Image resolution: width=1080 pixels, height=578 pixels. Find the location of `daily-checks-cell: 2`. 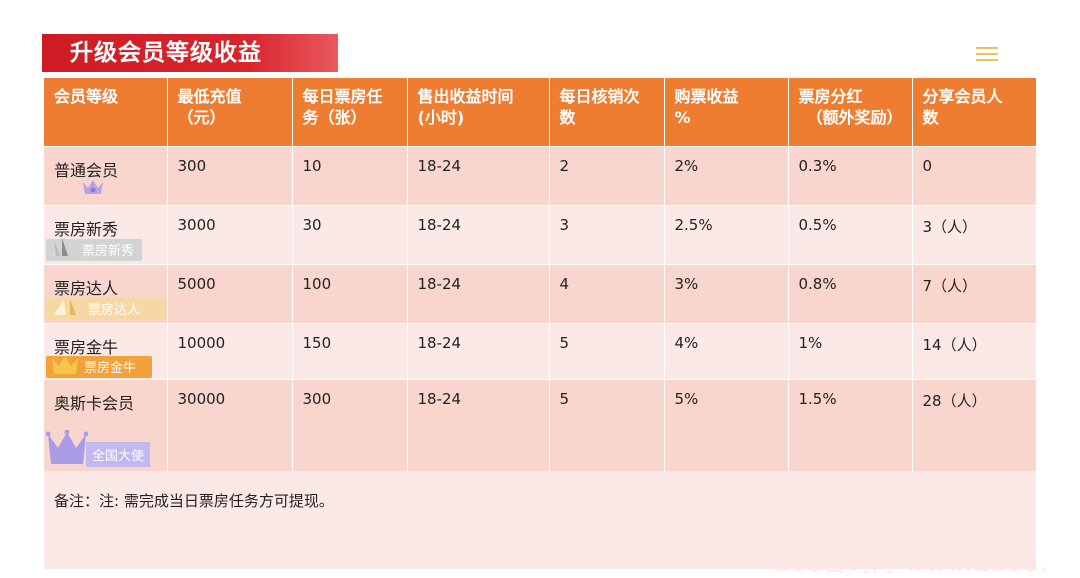

daily-checks-cell: 2 is located at coordinates (607, 175).